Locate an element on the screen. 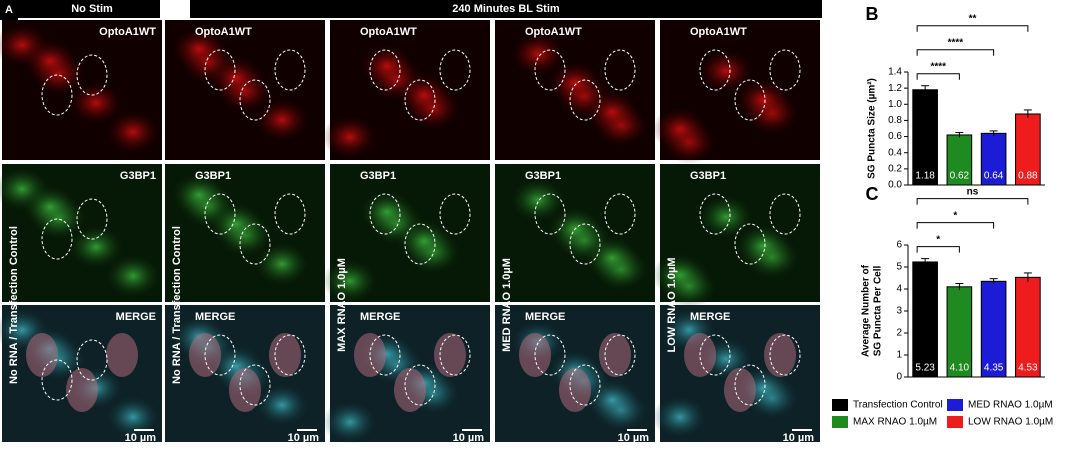 Image resolution: width=1065 pixels, height=449 pixels. y-tick-label: 1.2 is located at coordinates (895, 88).